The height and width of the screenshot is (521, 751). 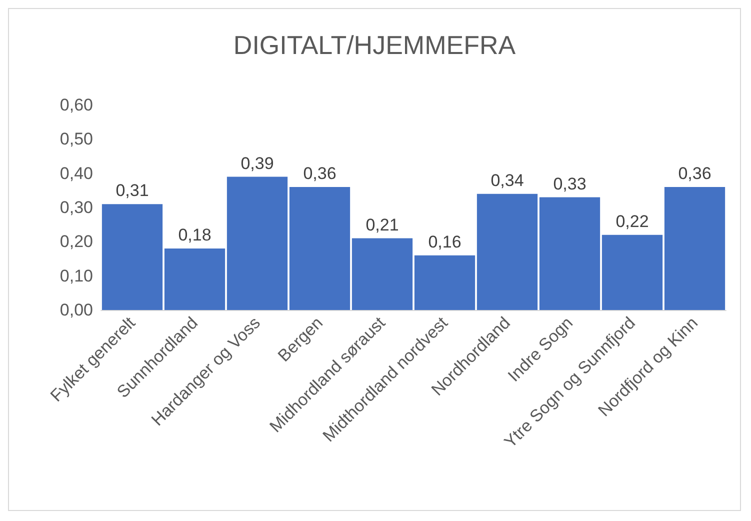 What do you see at coordinates (76, 173) in the screenshot?
I see `y-tick-label: 0,40` at bounding box center [76, 173].